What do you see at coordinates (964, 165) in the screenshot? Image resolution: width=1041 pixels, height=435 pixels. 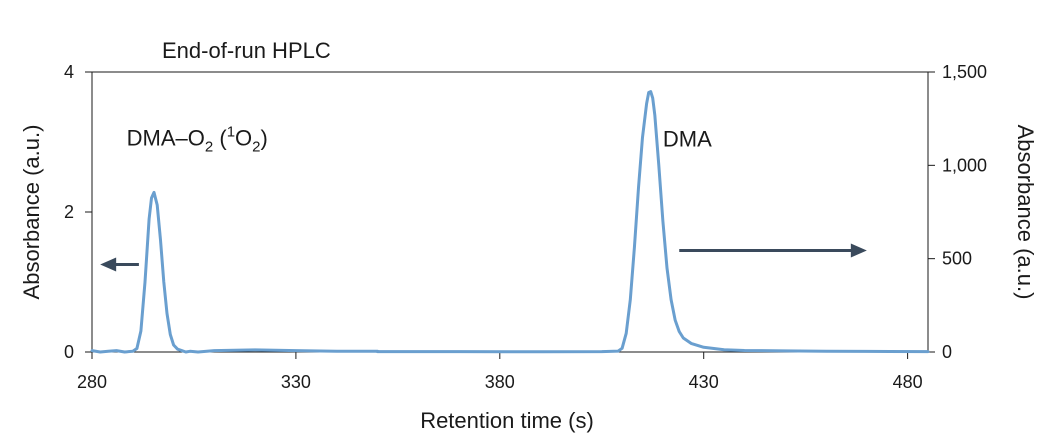 I see `y-right-tick-label: 1,000` at bounding box center [964, 165].